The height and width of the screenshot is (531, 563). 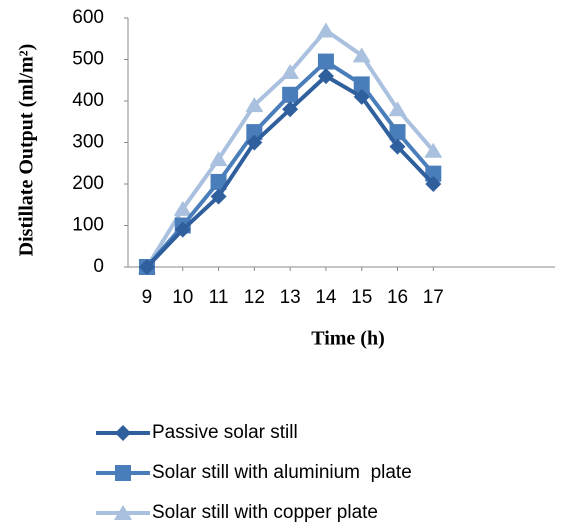 I want to click on x-axis-label: Time (h), so click(x=348, y=339).